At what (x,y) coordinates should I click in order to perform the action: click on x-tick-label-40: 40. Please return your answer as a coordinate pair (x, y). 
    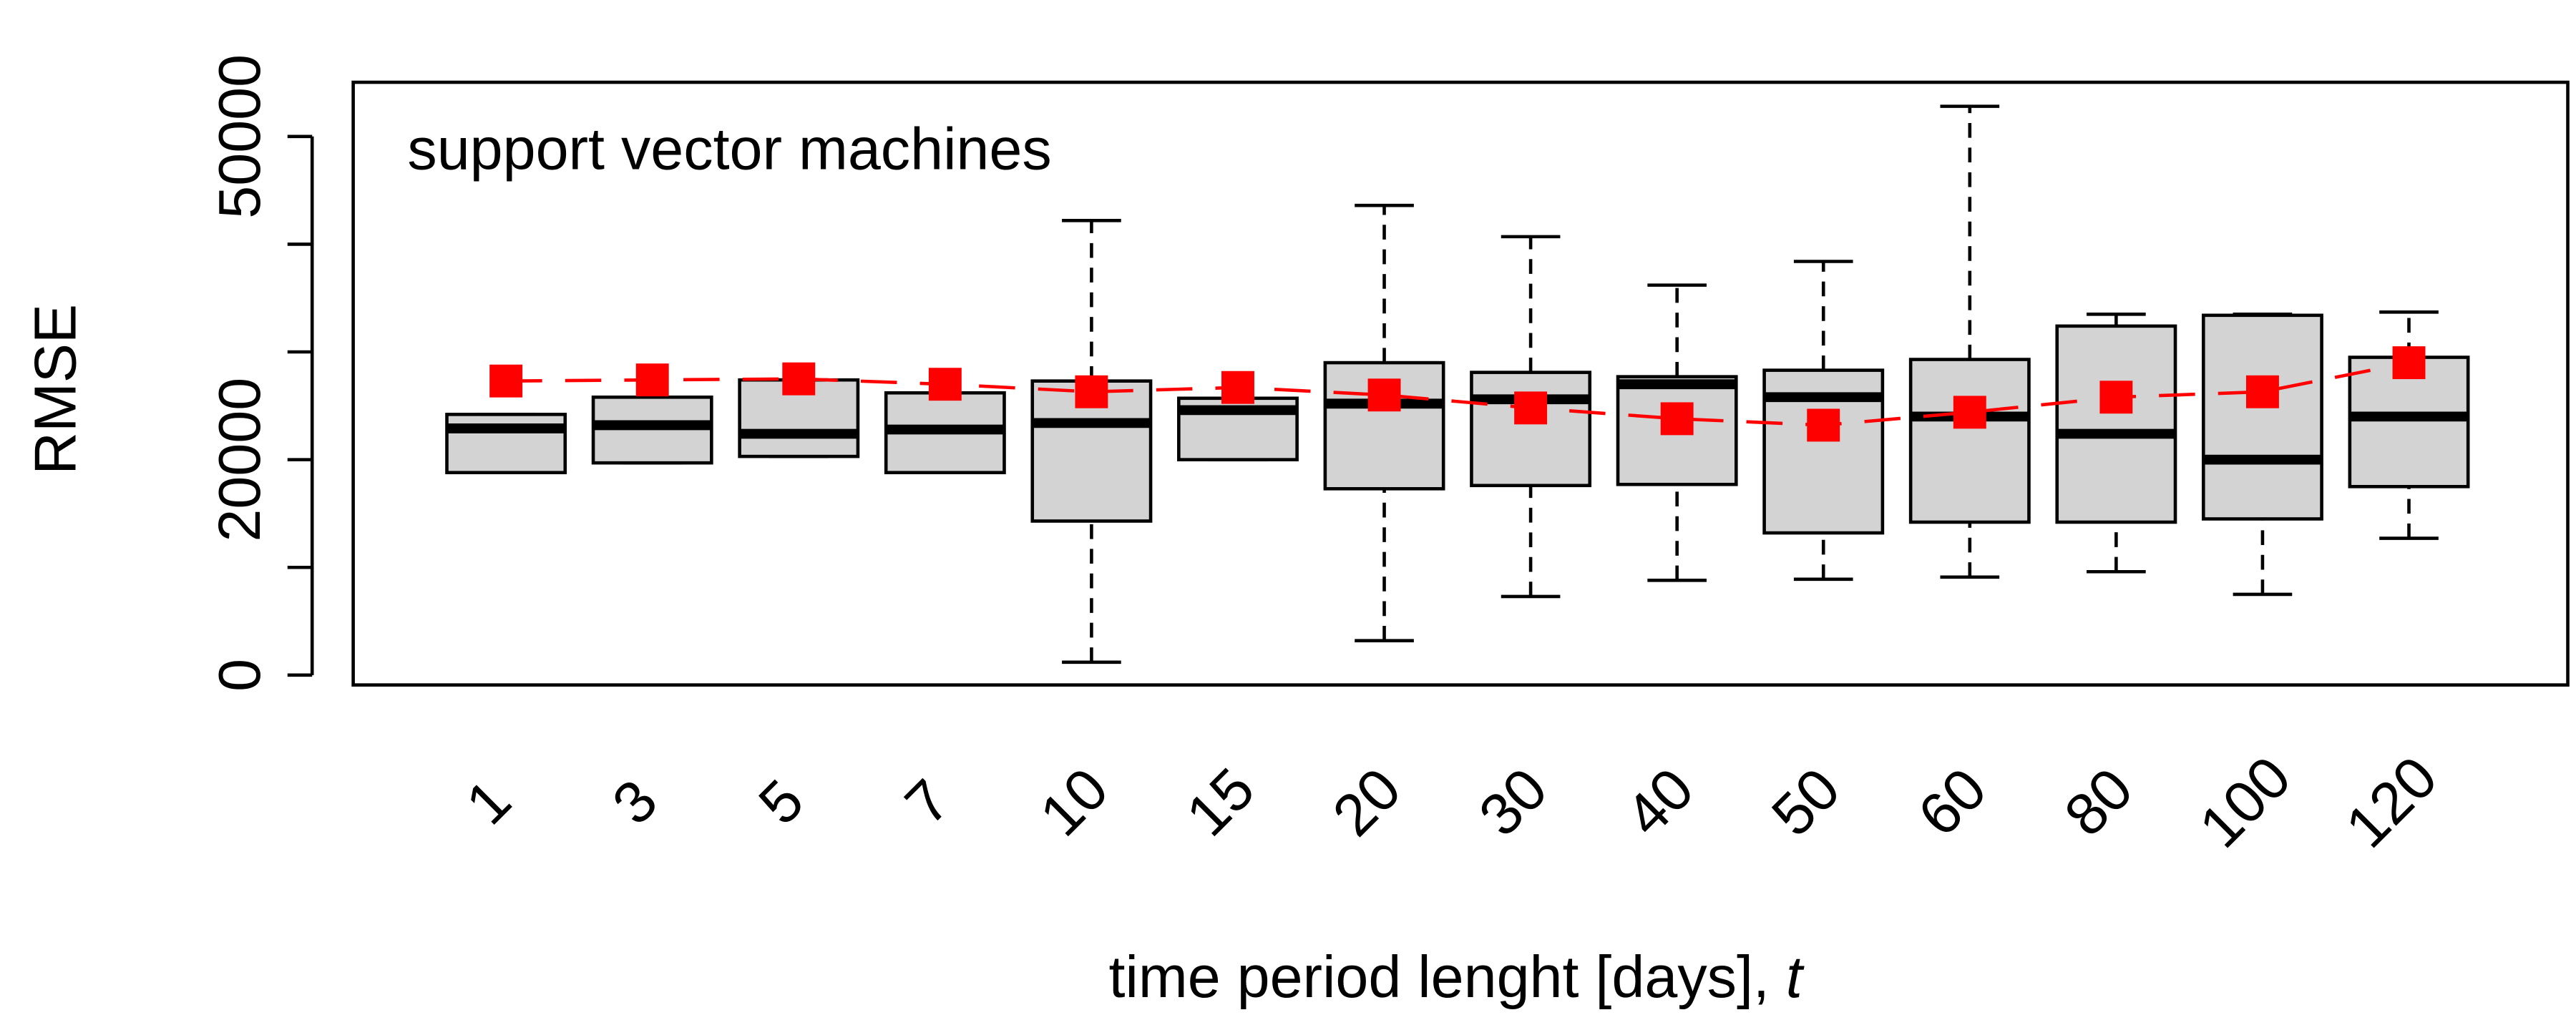
    Looking at the image, I should click on (1660, 802).